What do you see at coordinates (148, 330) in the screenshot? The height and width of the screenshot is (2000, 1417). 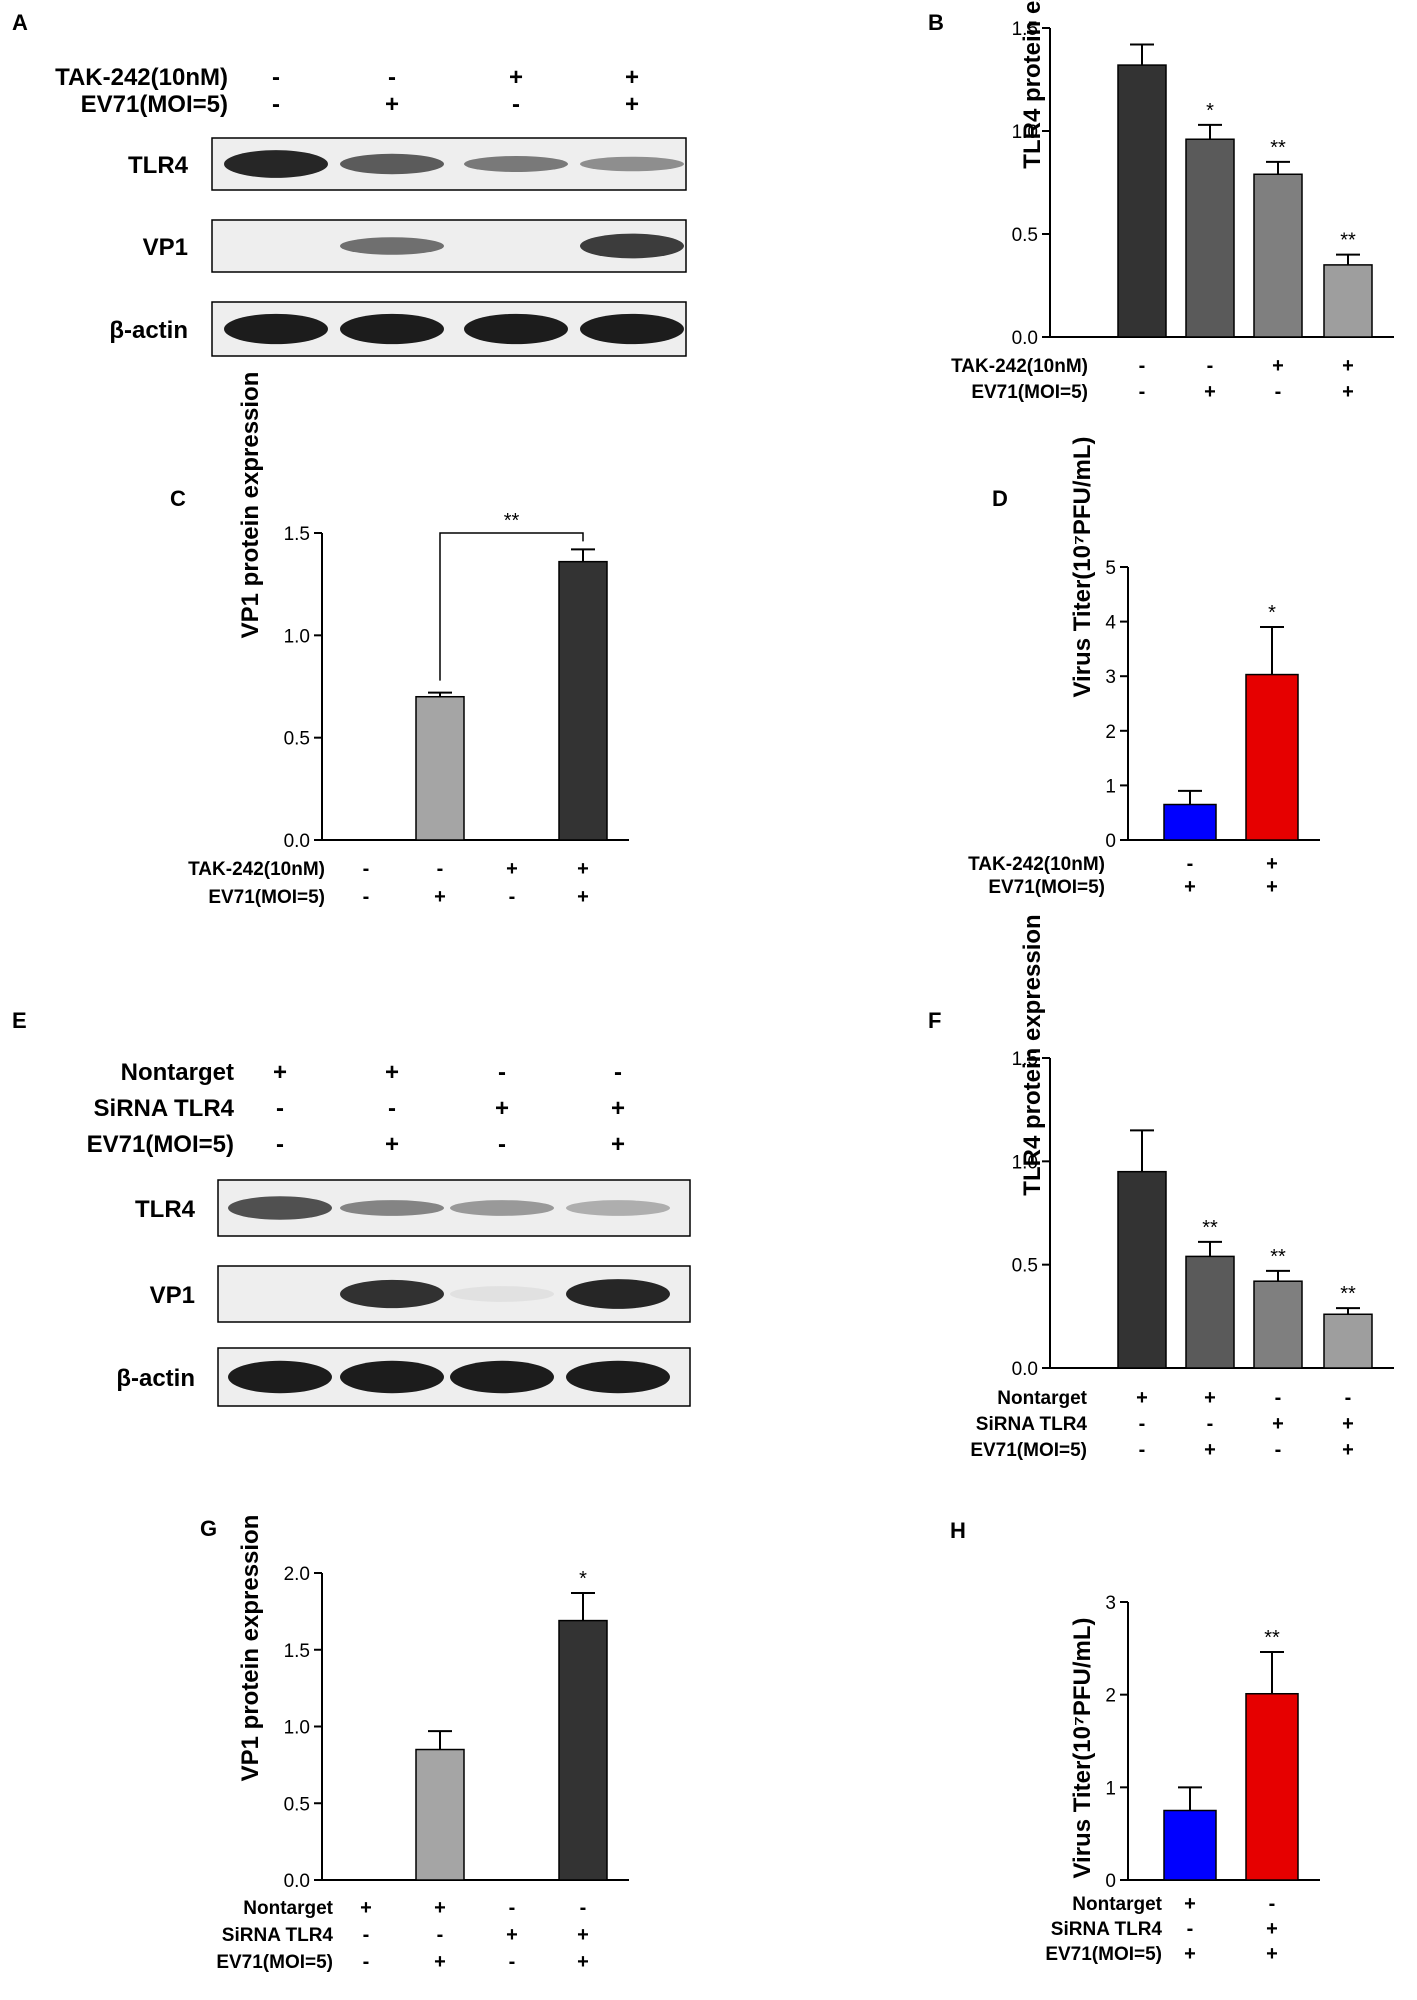 I see `blot-row-label: β-actin` at bounding box center [148, 330].